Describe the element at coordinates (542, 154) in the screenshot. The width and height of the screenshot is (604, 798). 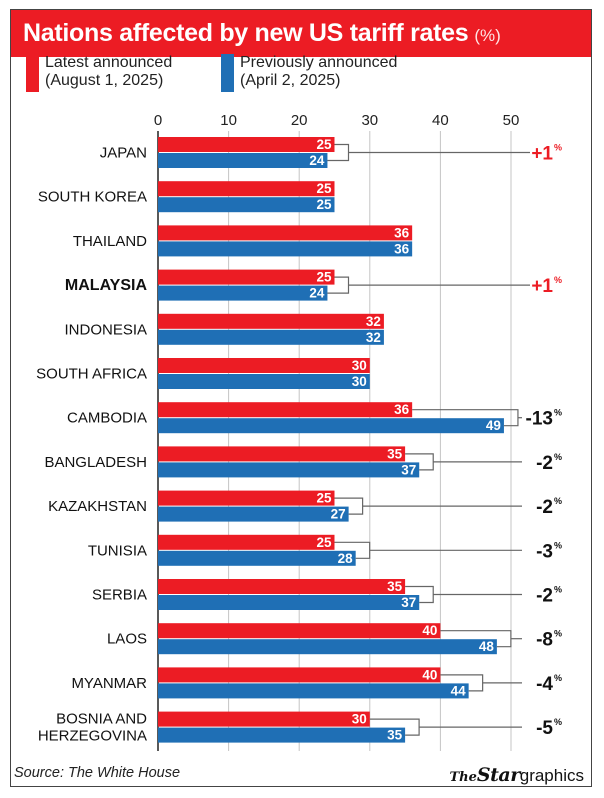
I see `change-label-japan: +1` at that location.